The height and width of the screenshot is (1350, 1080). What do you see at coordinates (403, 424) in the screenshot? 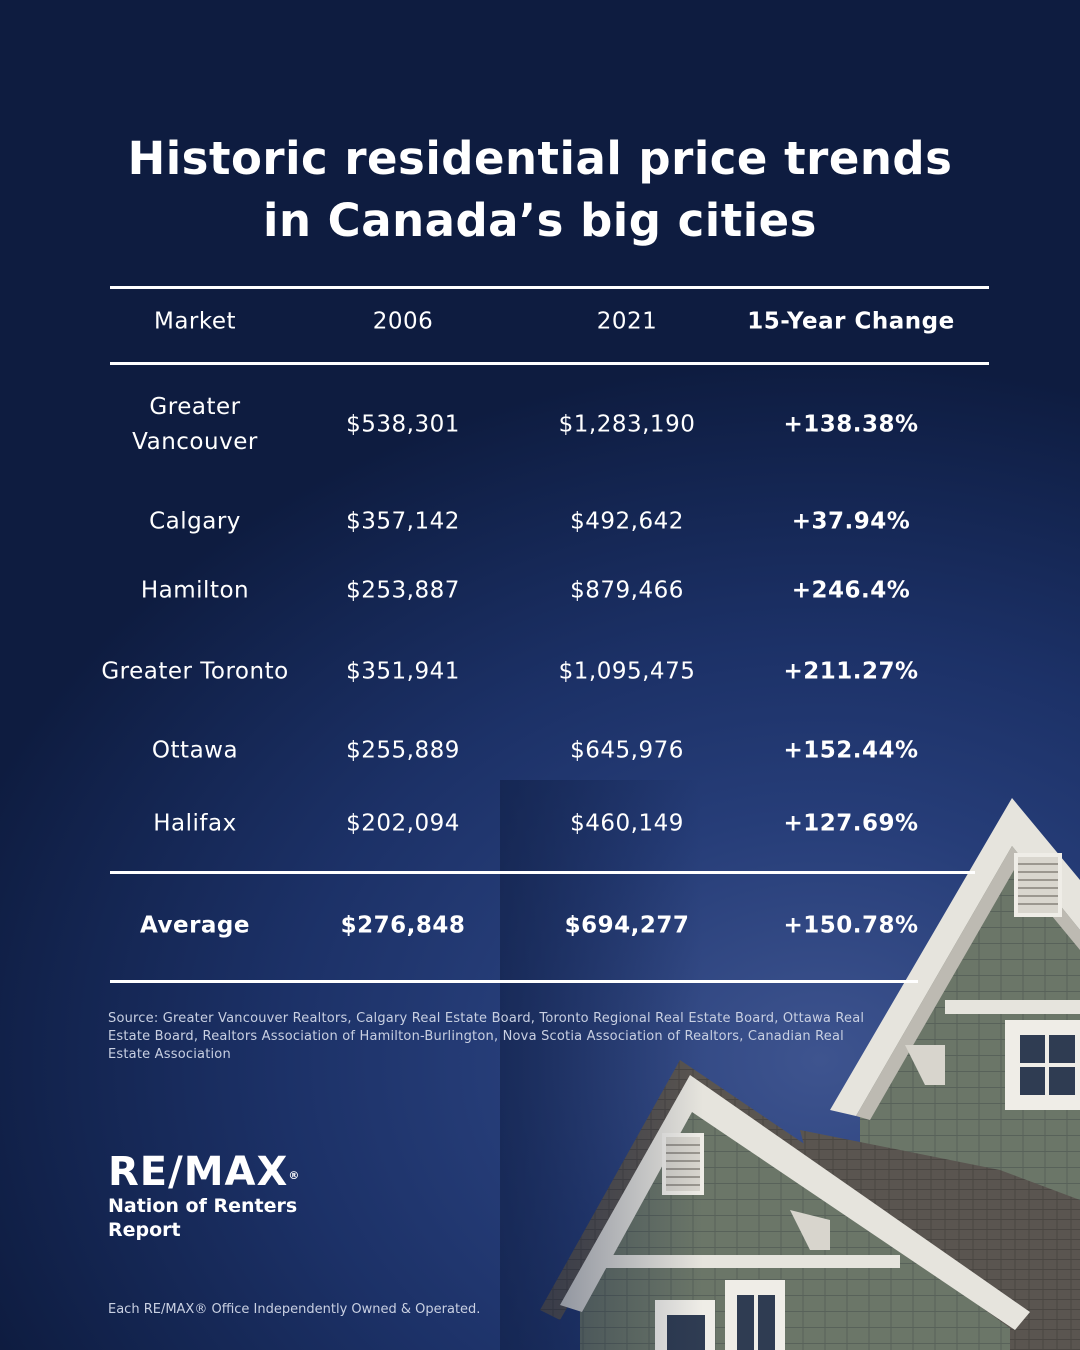
I see `cell-2006: $538,301` at bounding box center [403, 424].